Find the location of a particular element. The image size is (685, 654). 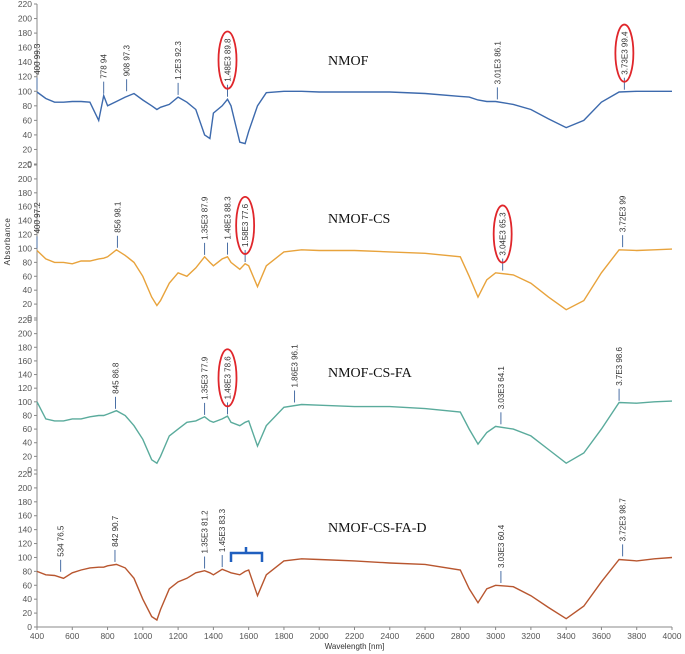

annotation-label: 3.7E3 98.6 is located at coordinates (619, 366).